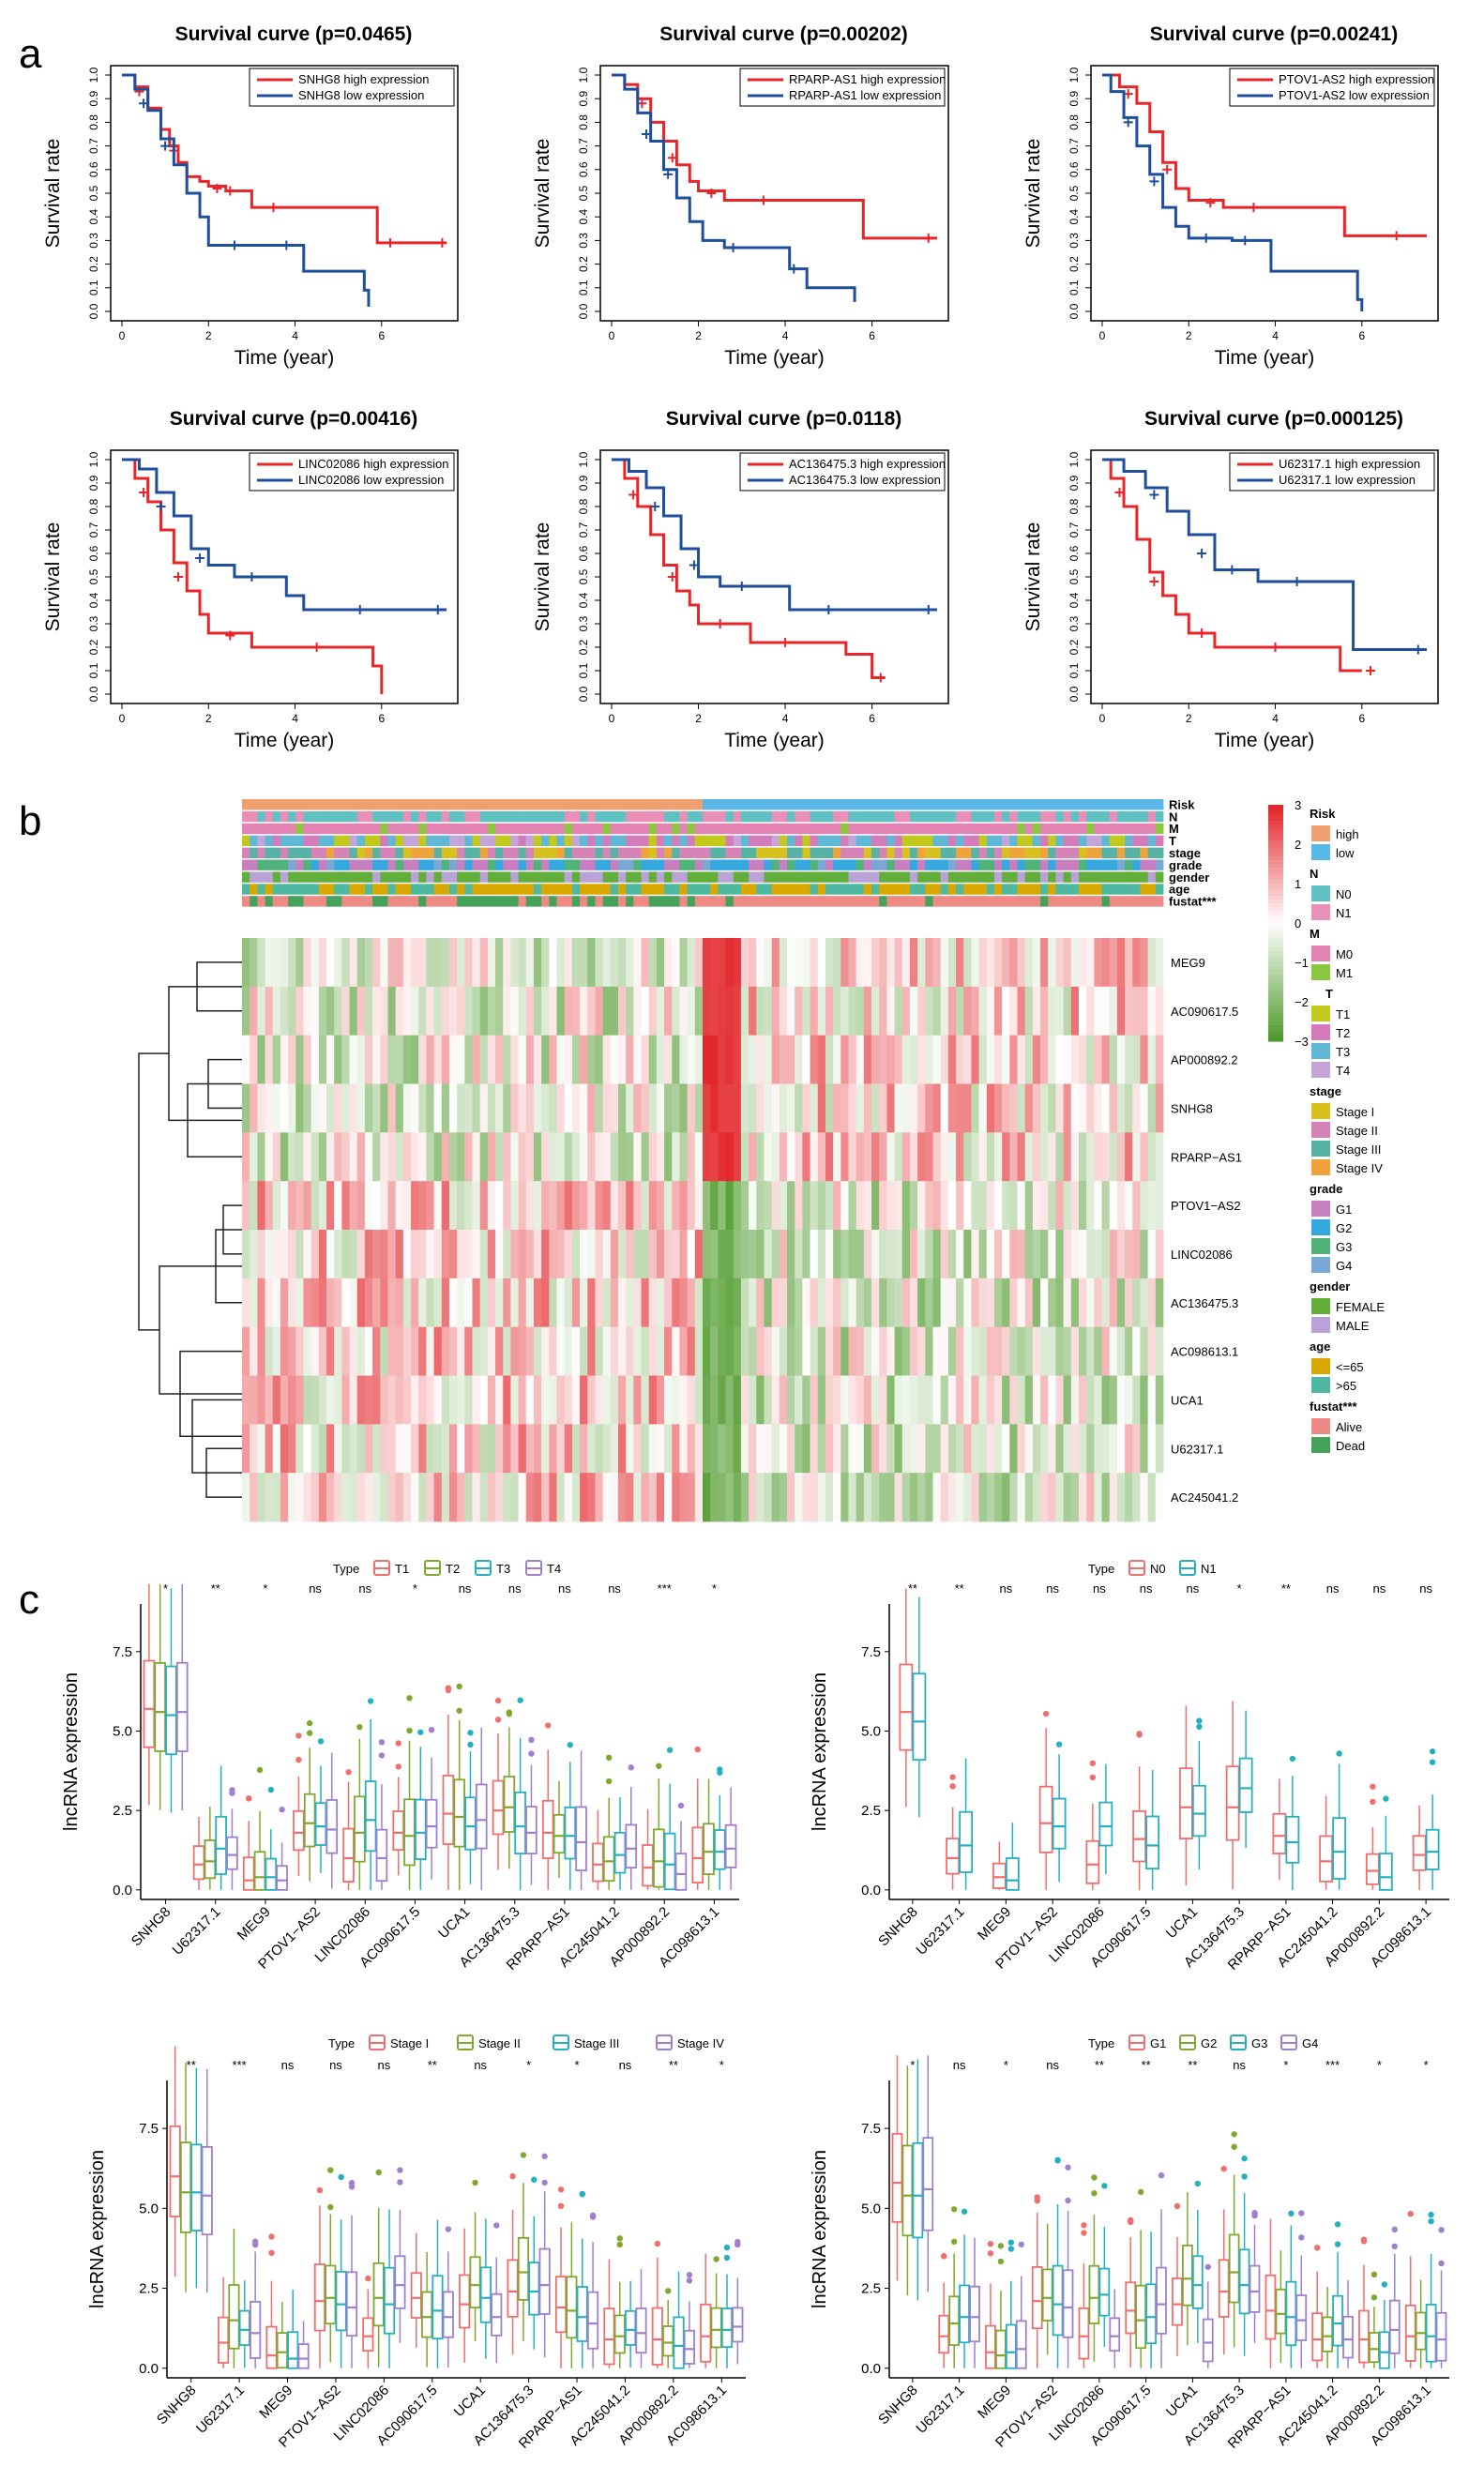  Describe the element at coordinates (480, 2065) in the screenshot. I see `significance-label: ns` at that location.